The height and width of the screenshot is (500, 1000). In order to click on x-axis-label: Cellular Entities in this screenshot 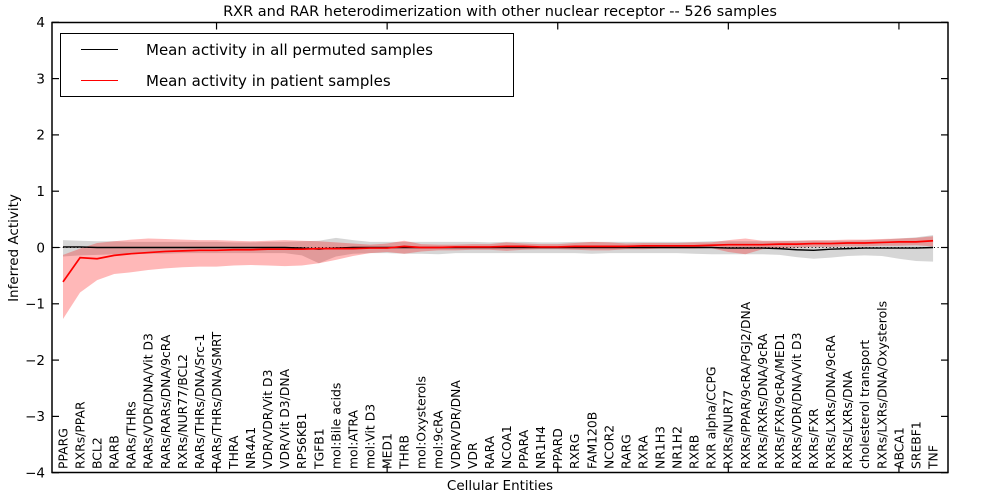, I will do `click(500, 486)`.